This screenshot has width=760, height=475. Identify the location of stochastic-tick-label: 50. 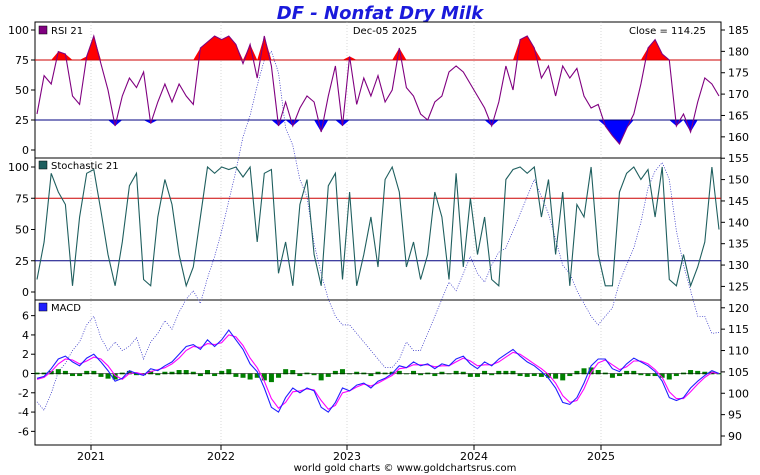
(22, 230).